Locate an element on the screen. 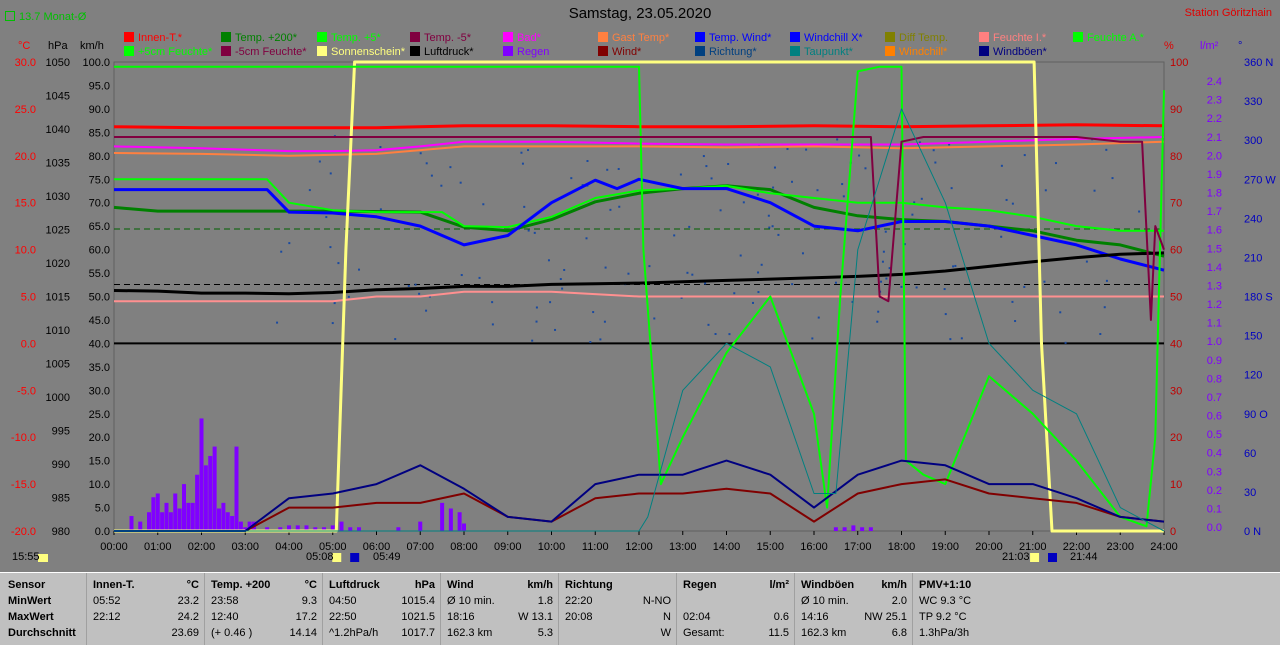 This screenshot has width=1280, height=645. x-tick-label: 02:00 is located at coordinates (202, 547).